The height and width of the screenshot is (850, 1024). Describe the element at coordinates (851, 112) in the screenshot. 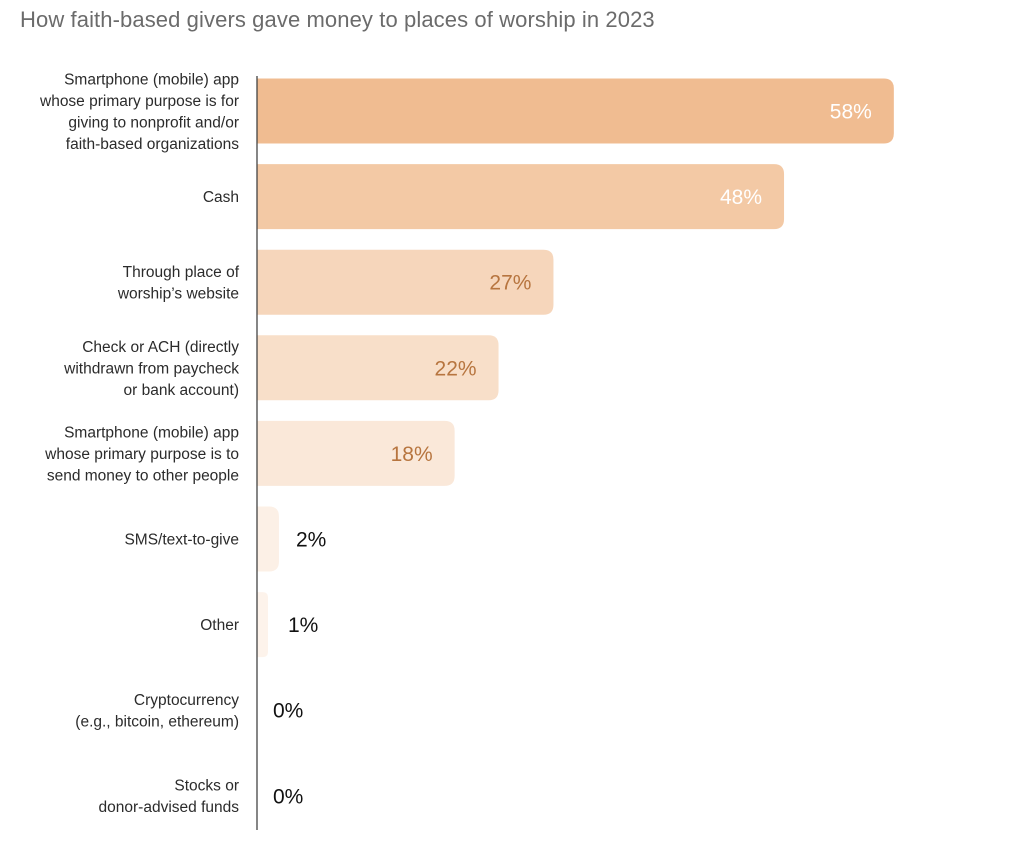

I see `value-label: 58%` at that location.